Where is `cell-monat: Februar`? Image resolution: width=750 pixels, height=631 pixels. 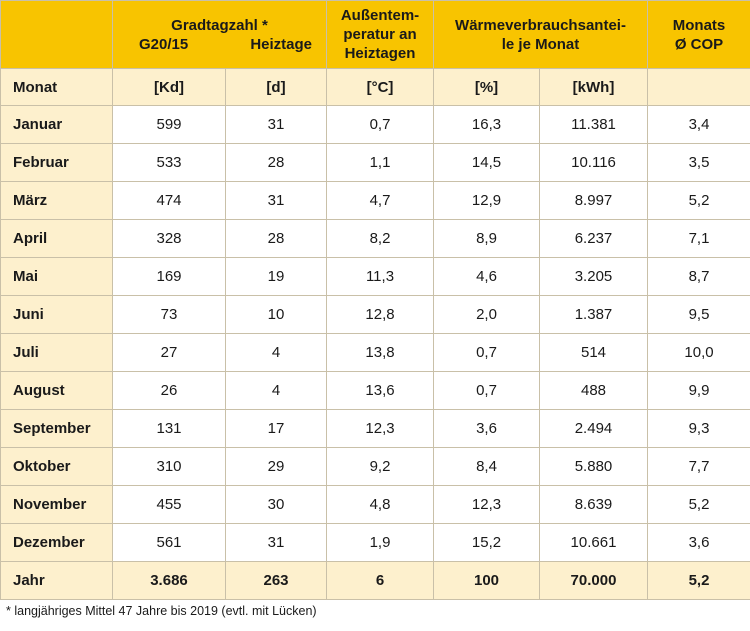
cell-monat: Februar is located at coordinates (56, 162).